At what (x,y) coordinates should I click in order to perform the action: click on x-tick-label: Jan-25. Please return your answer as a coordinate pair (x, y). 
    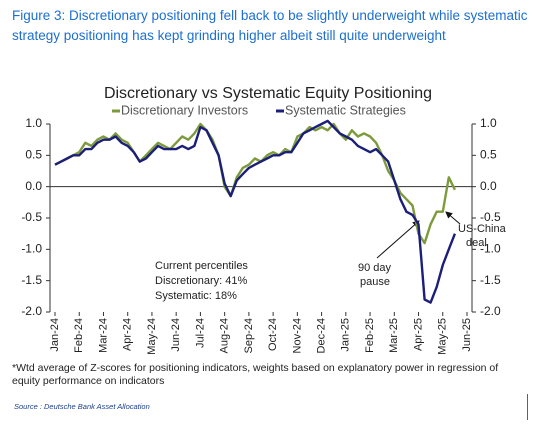
    Looking at the image, I should click on (346, 335).